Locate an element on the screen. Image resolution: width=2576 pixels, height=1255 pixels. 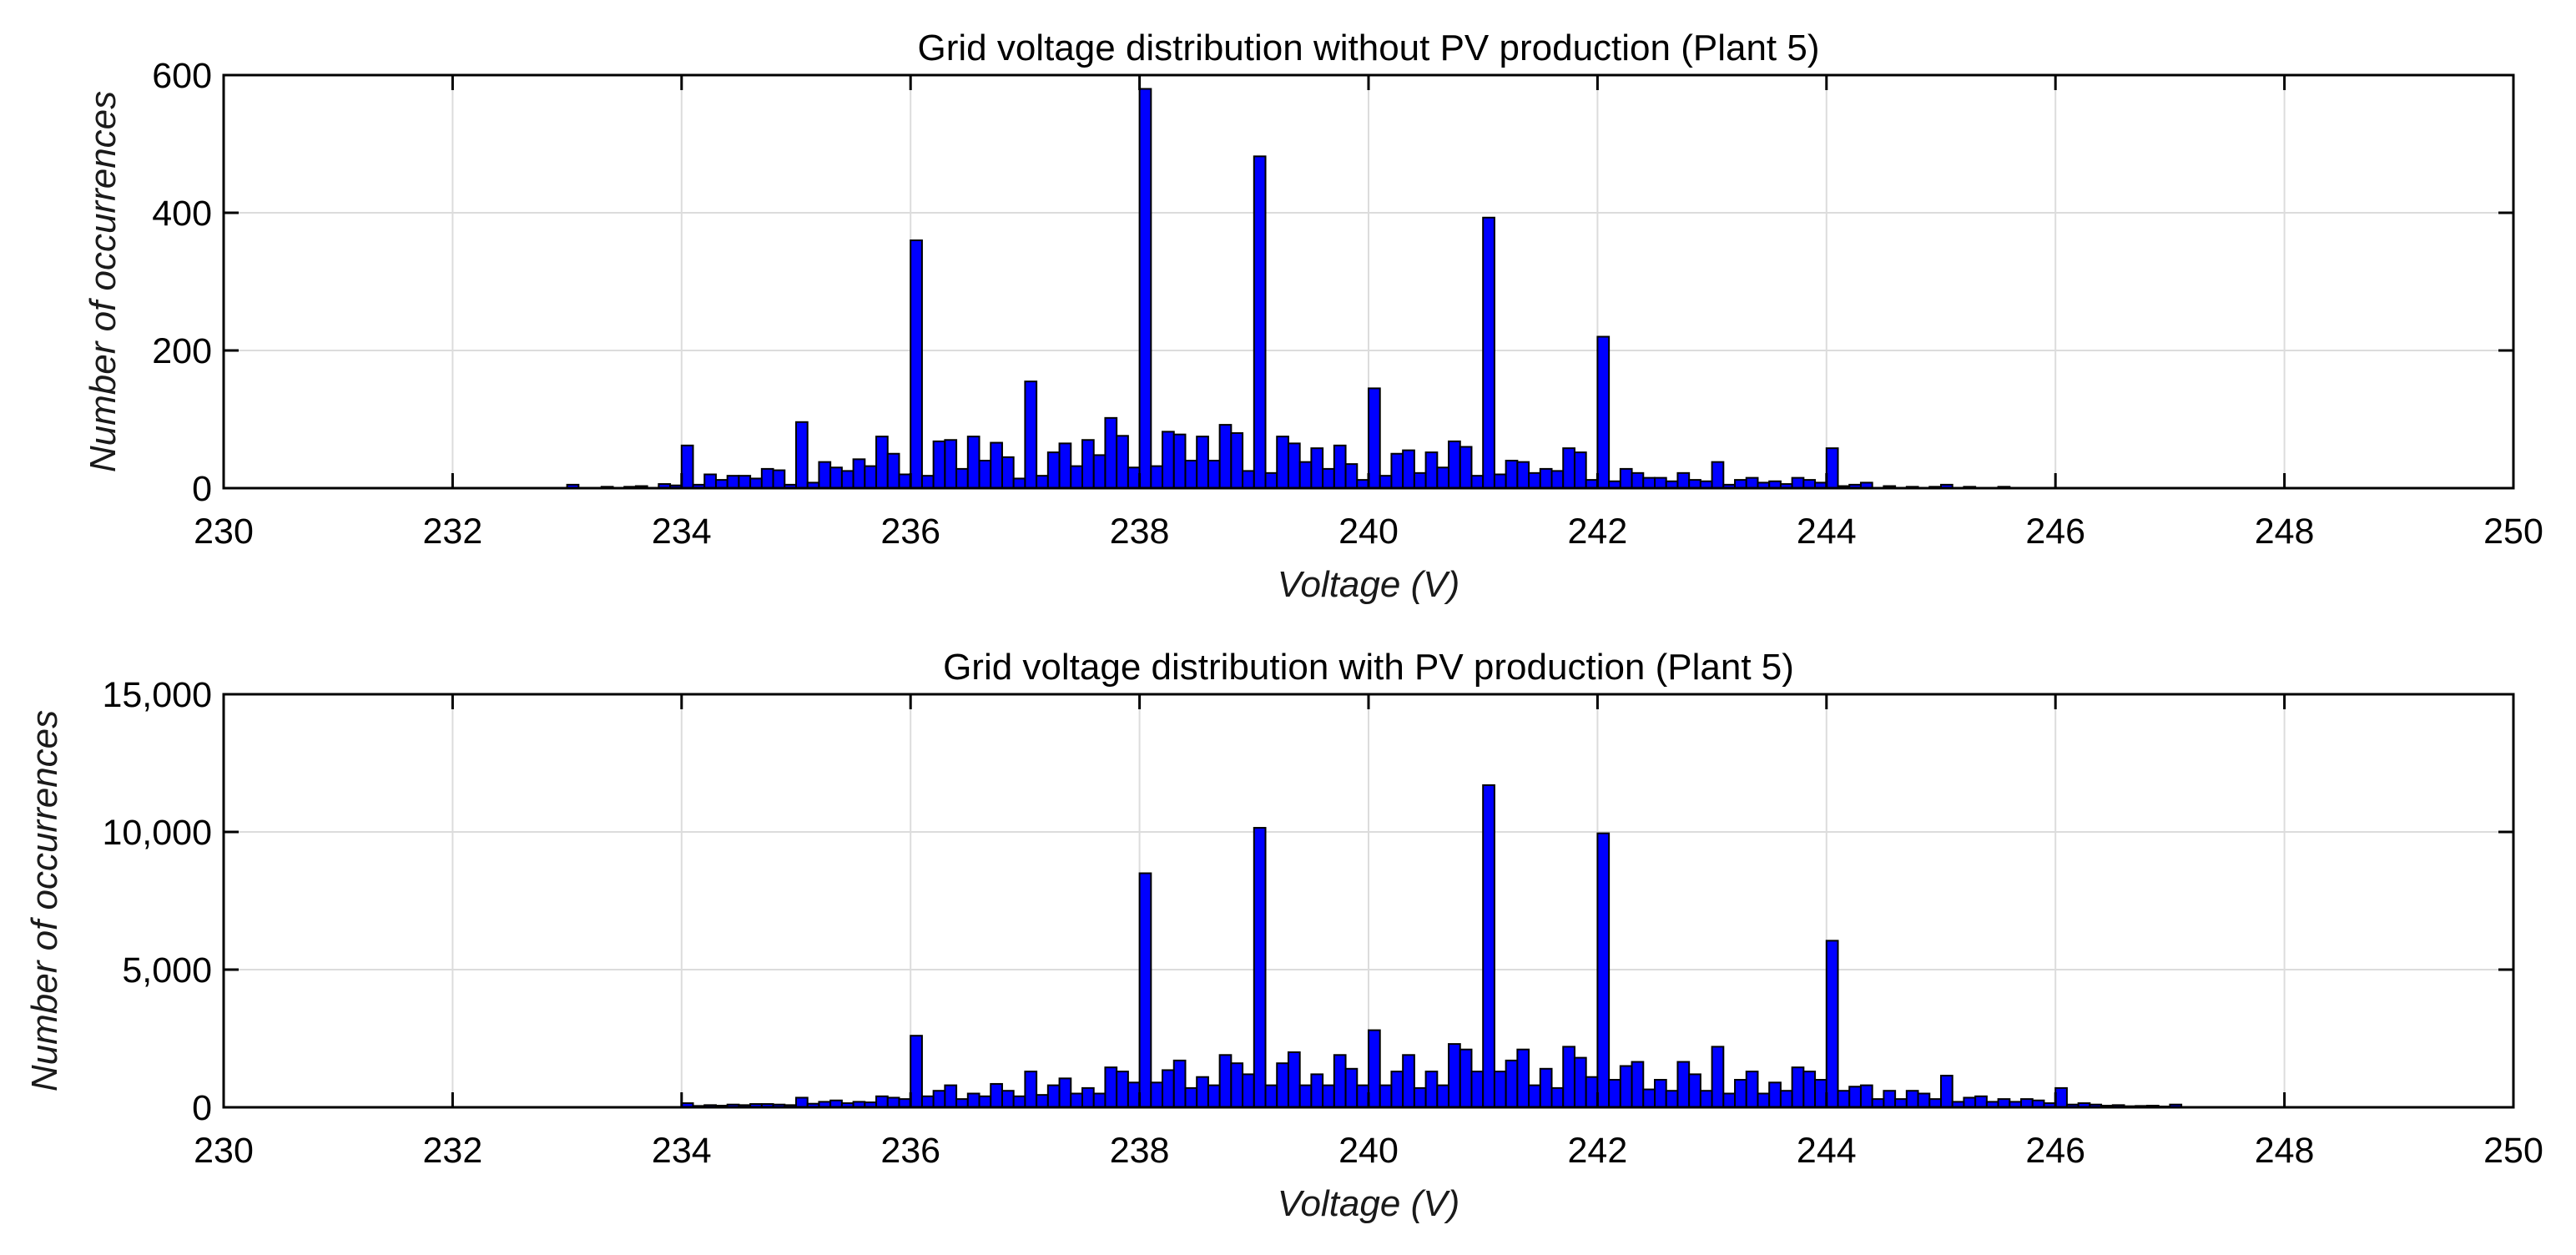
y-axis-label: Number of occurrences is located at coordinates (103, 281).